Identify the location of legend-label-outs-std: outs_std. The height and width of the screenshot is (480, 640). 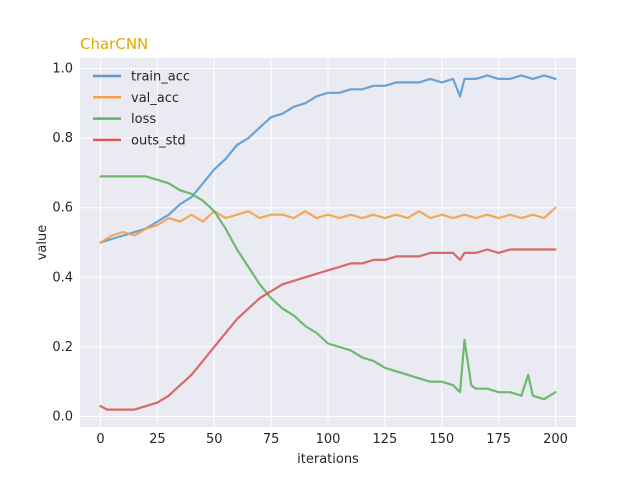
(158, 140).